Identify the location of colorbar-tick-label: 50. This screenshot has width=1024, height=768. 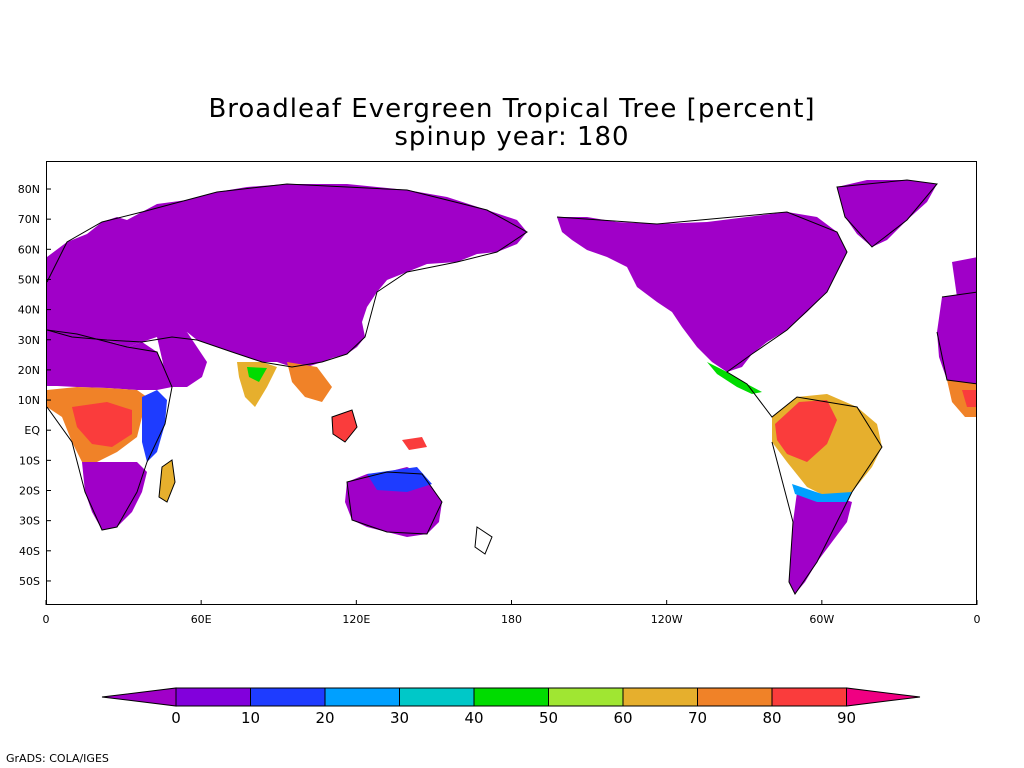
(548, 718).